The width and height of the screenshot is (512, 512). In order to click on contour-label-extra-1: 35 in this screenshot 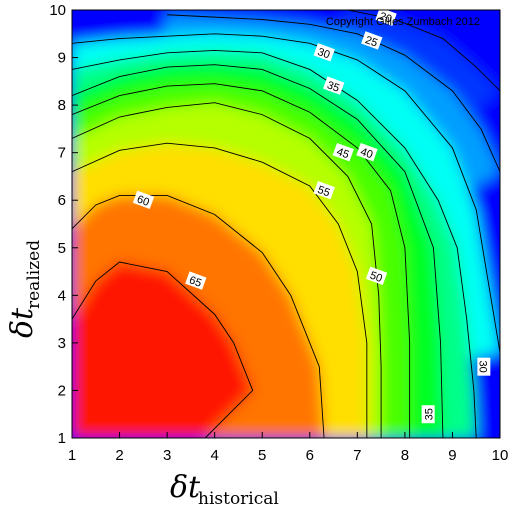, I will do `click(428, 414)`.